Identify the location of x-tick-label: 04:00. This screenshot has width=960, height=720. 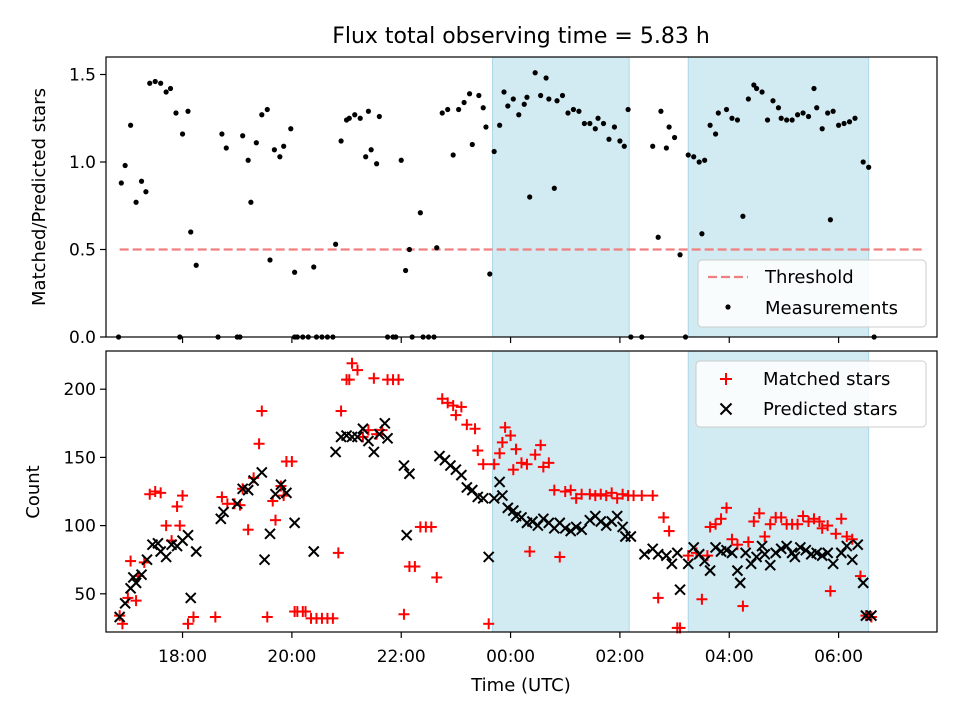
(729, 657).